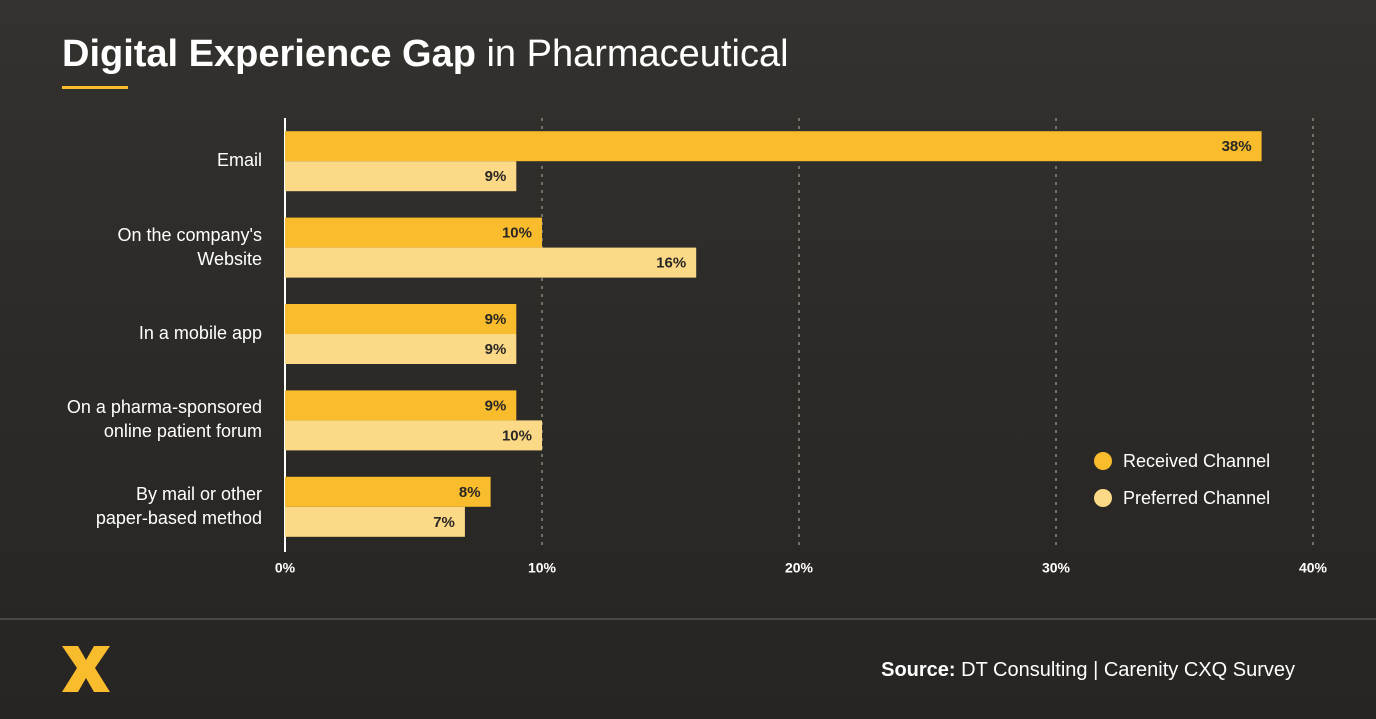 Image resolution: width=1376 pixels, height=719 pixels. What do you see at coordinates (799, 568) in the screenshot?
I see `x-tick-label: 20%` at bounding box center [799, 568].